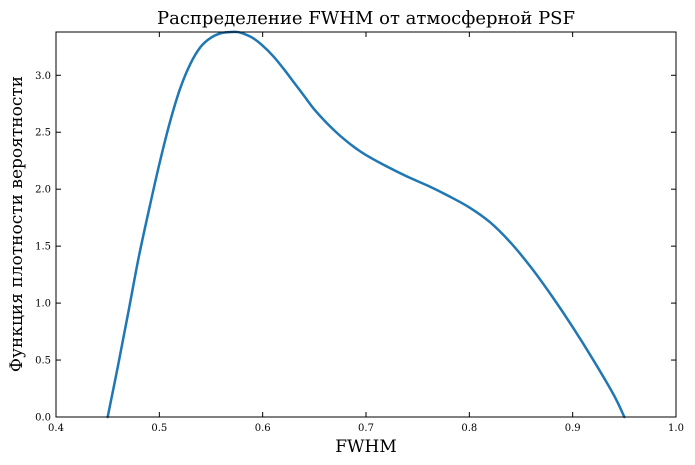 The image size is (695, 465). What do you see at coordinates (43, 304) in the screenshot?
I see `y-tick-label: 1.0` at bounding box center [43, 304].